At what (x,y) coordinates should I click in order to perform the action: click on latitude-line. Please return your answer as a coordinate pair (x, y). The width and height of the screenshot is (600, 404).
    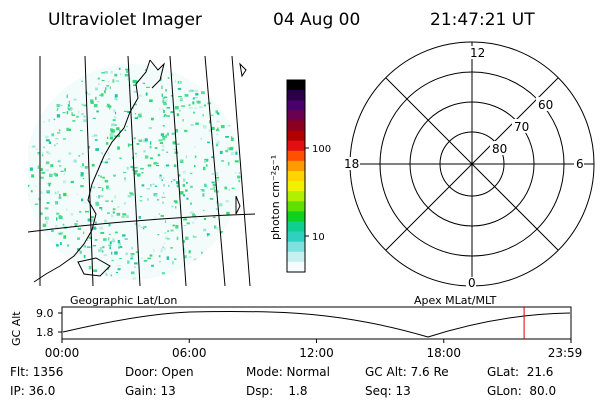
    Looking at the image, I should click on (142, 223).